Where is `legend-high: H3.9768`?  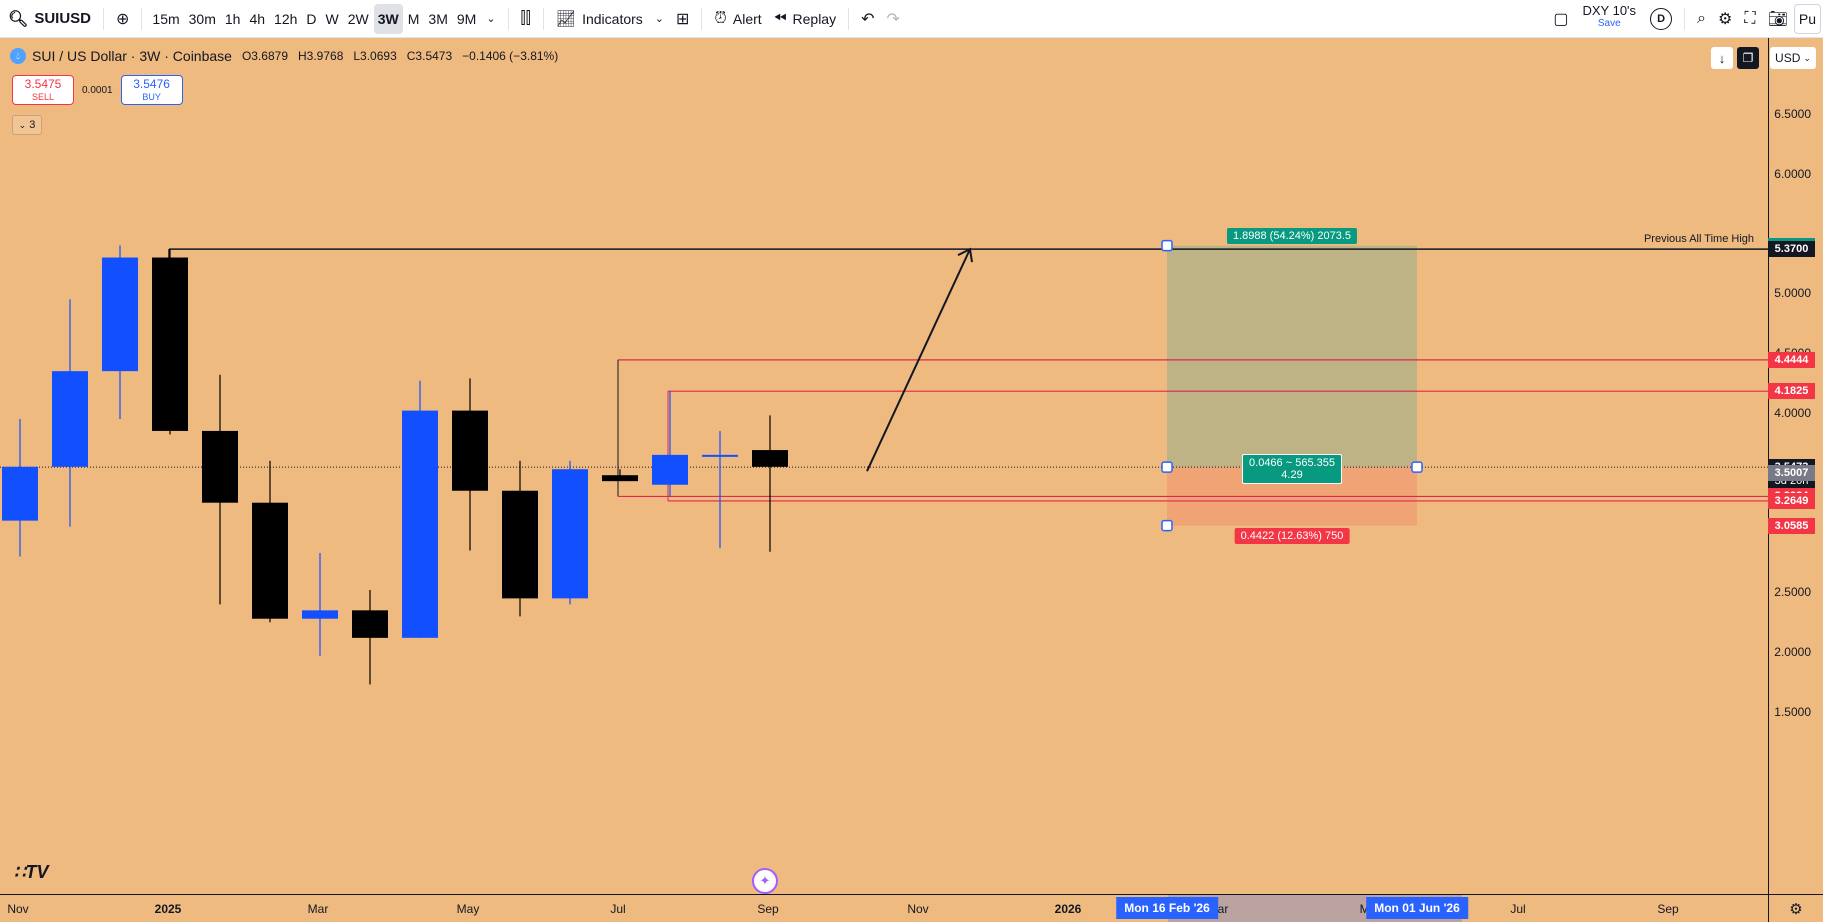 legend-high: H3.9768 is located at coordinates (321, 56).